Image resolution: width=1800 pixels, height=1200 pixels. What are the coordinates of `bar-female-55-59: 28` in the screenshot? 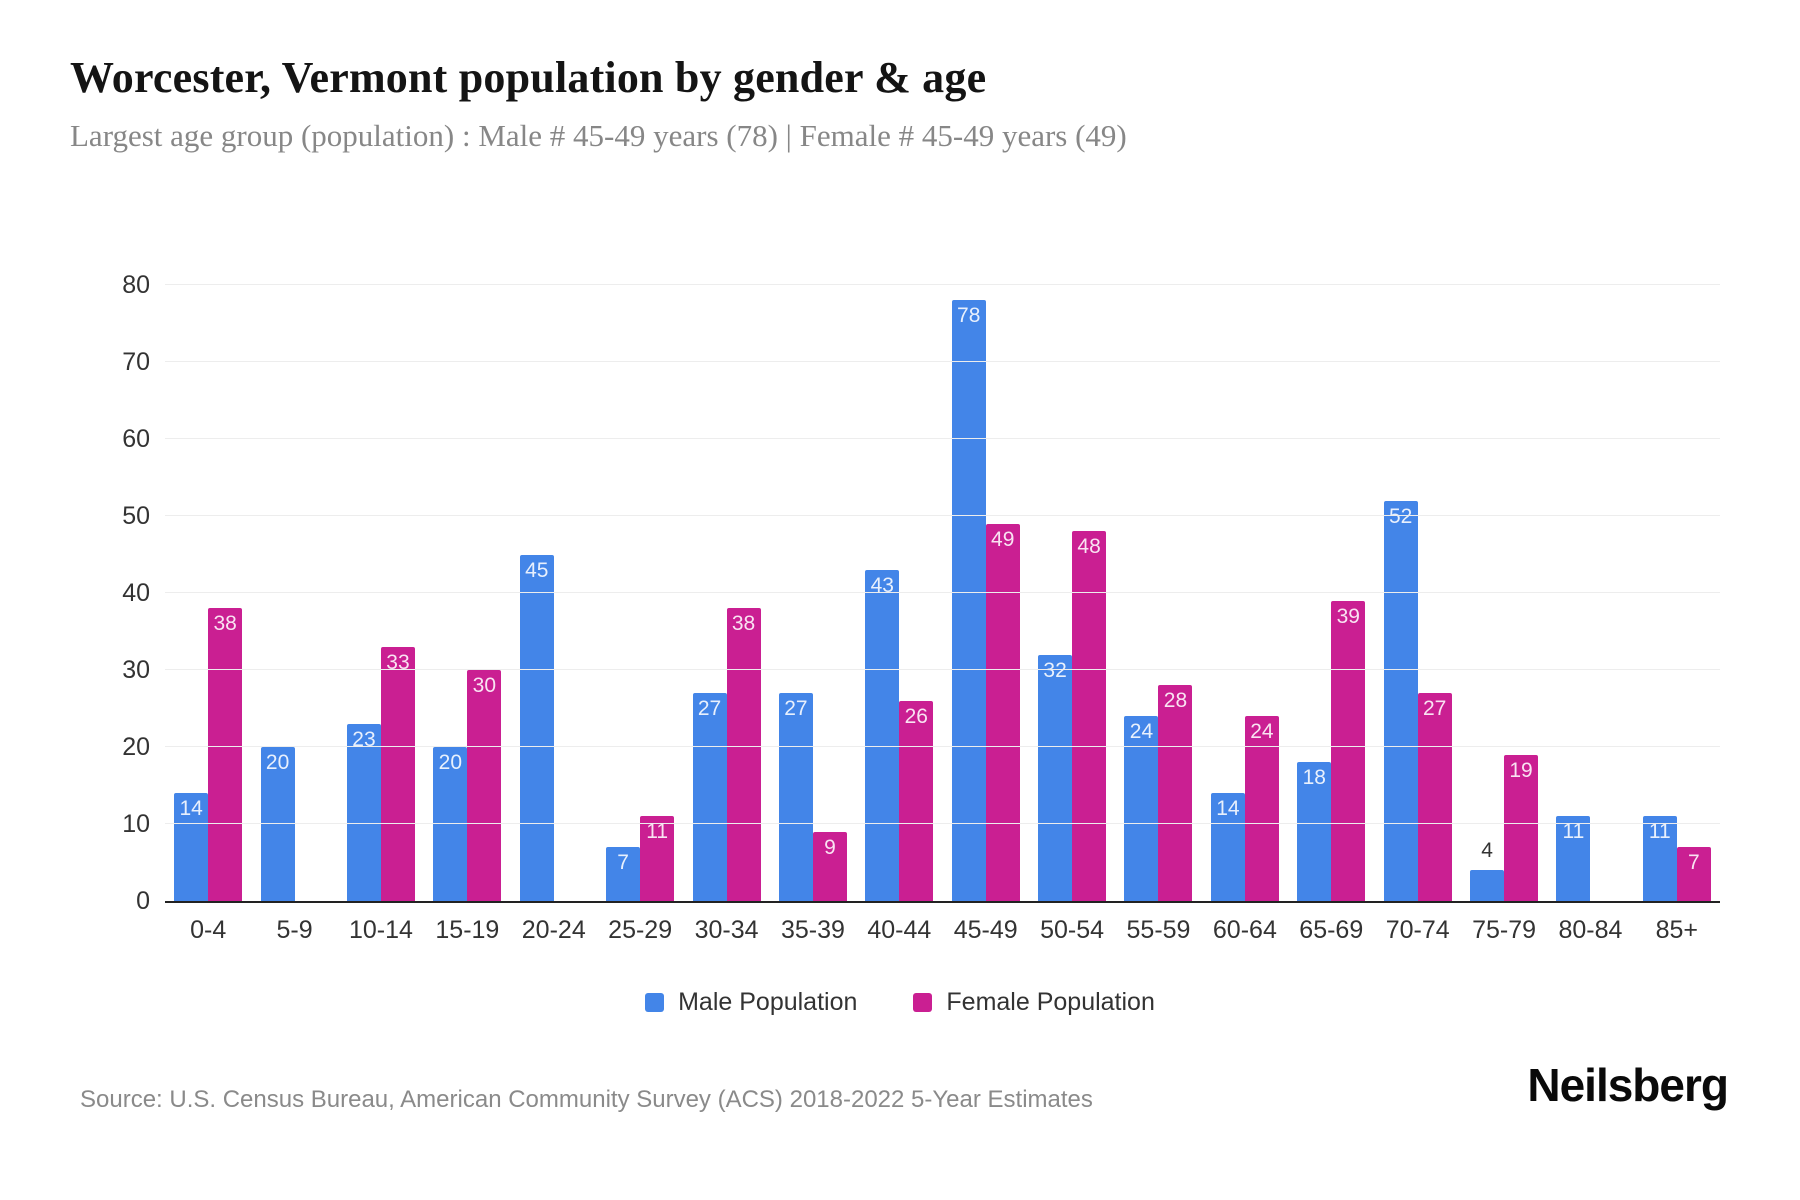 It's located at (1175, 793).